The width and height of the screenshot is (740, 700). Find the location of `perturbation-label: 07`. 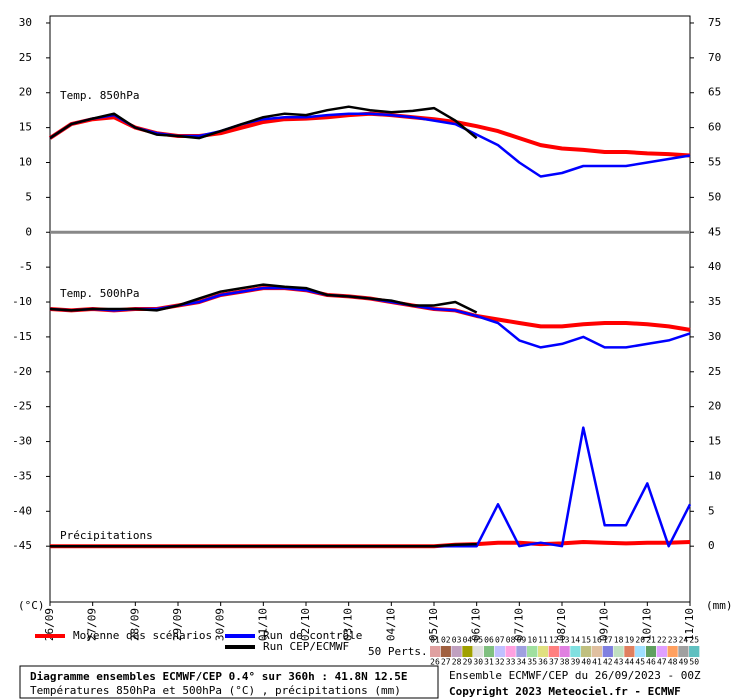

perturbation-label: 07 is located at coordinates (500, 640).